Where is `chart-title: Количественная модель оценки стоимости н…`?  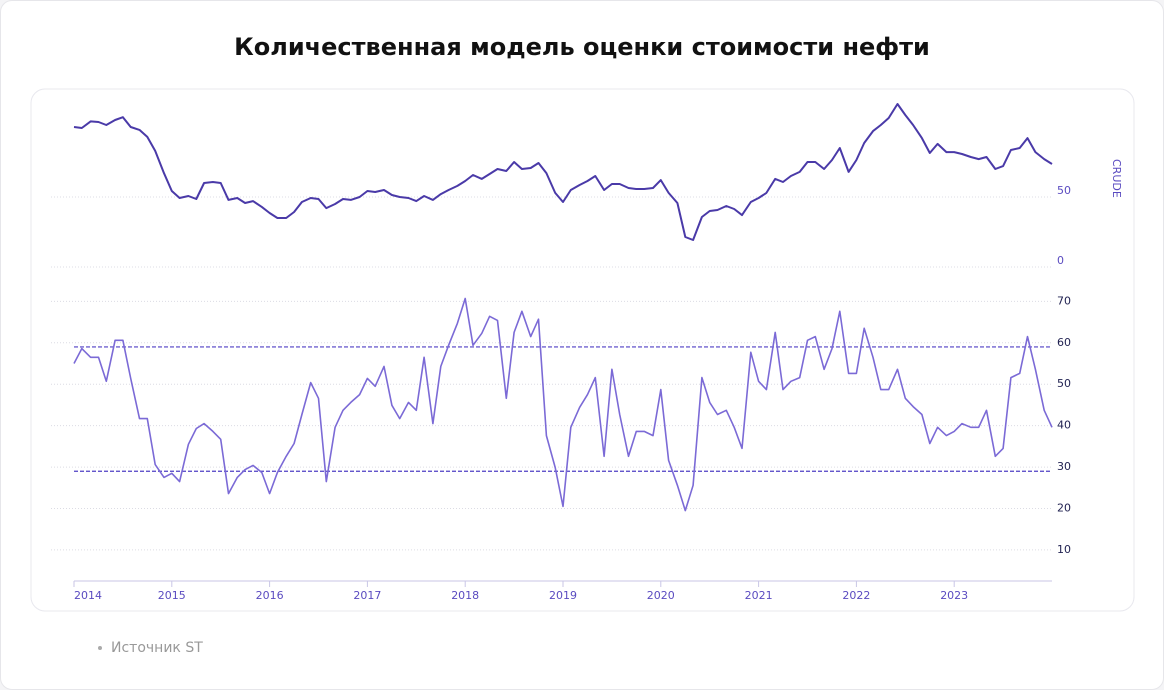 chart-title: Количественная модель оценки стоимости н… is located at coordinates (582, 47).